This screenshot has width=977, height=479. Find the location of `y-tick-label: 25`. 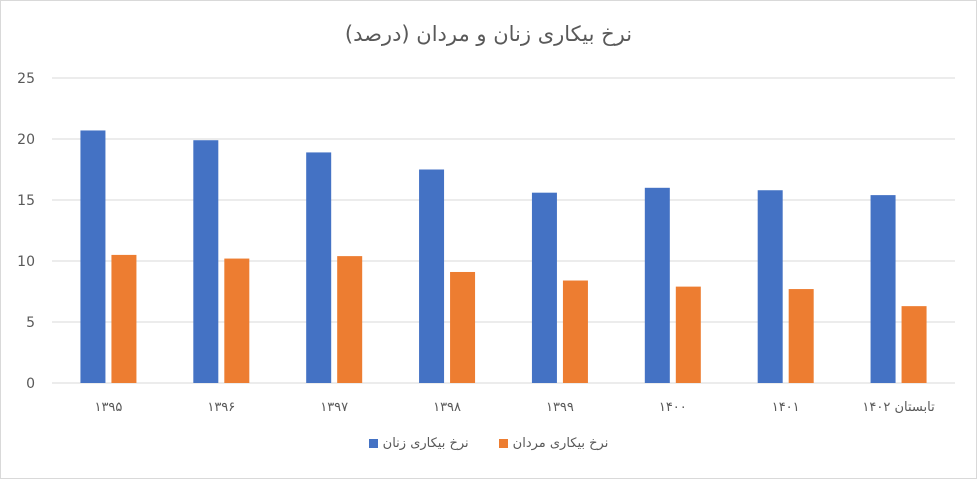

y-tick-label: 25 is located at coordinates (26, 79).